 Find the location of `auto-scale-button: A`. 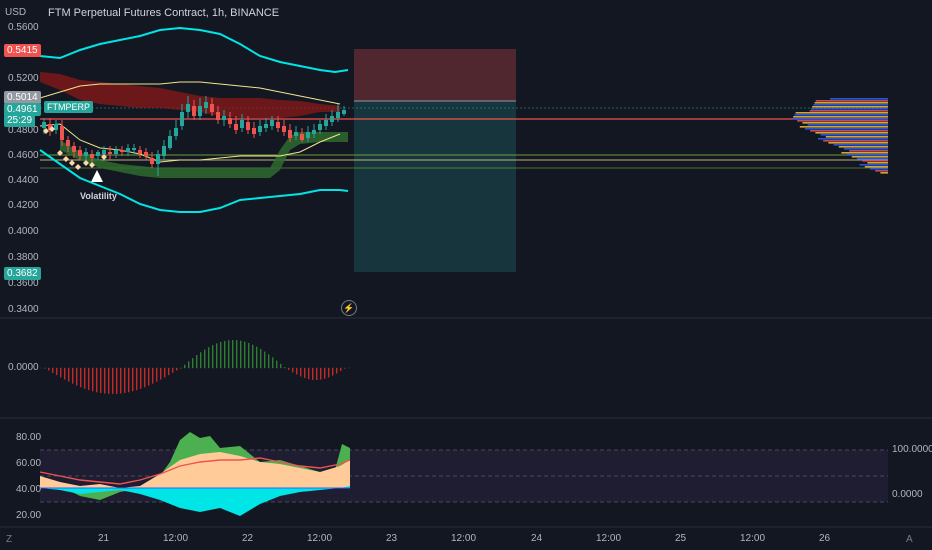

auto-scale-button: A is located at coordinates (909, 539).